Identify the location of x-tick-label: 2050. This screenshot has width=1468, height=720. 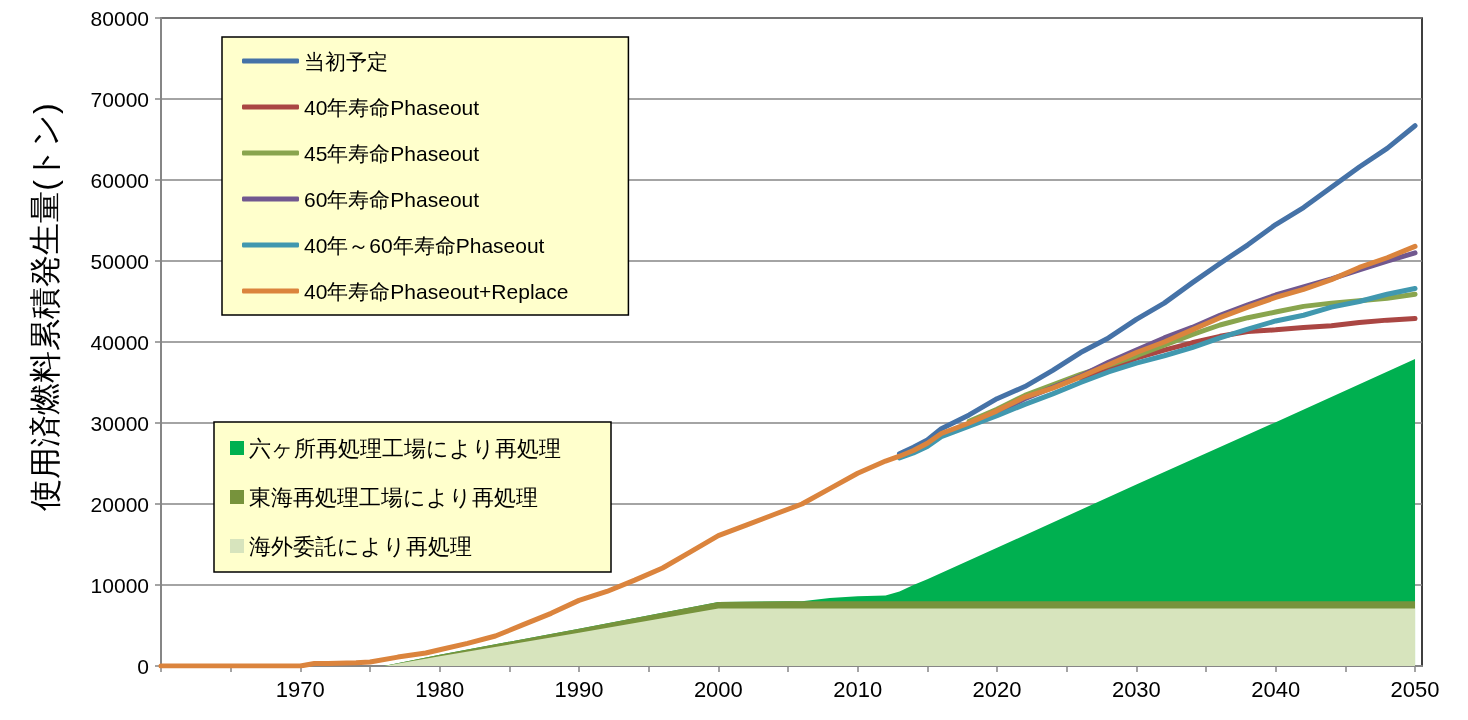
(1415, 689).